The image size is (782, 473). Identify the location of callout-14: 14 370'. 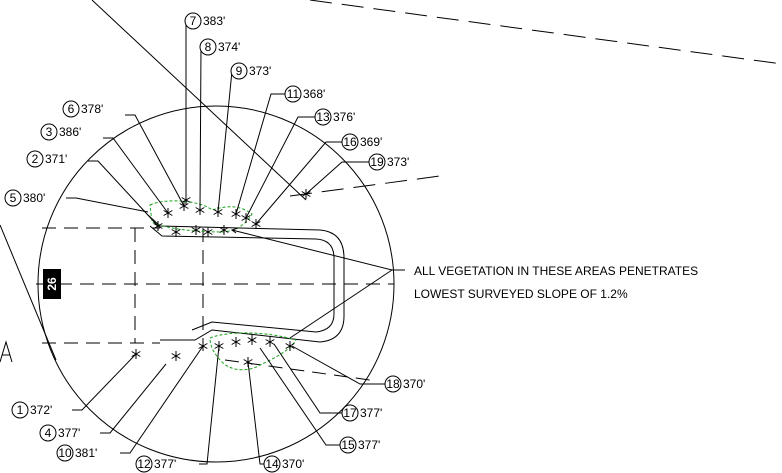
(283, 464).